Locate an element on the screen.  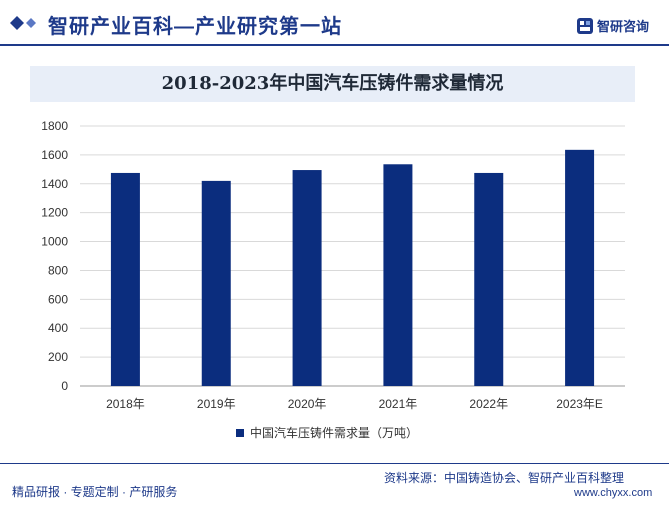
y-tick-label: 400 is located at coordinates (58, 328).